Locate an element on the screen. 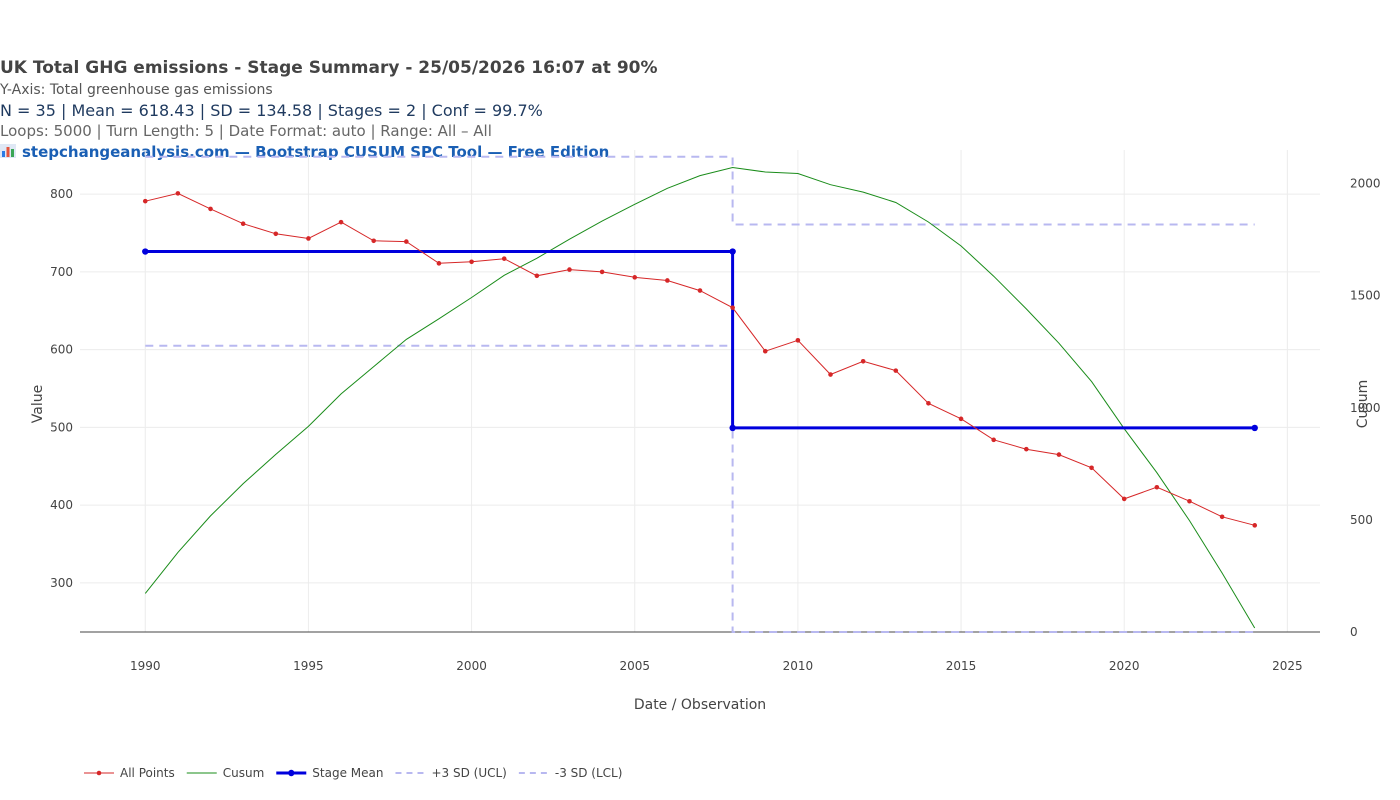 Image resolution: width=1400 pixels, height=800 pixels. y2-tick-label: 2000 is located at coordinates (1365, 184).